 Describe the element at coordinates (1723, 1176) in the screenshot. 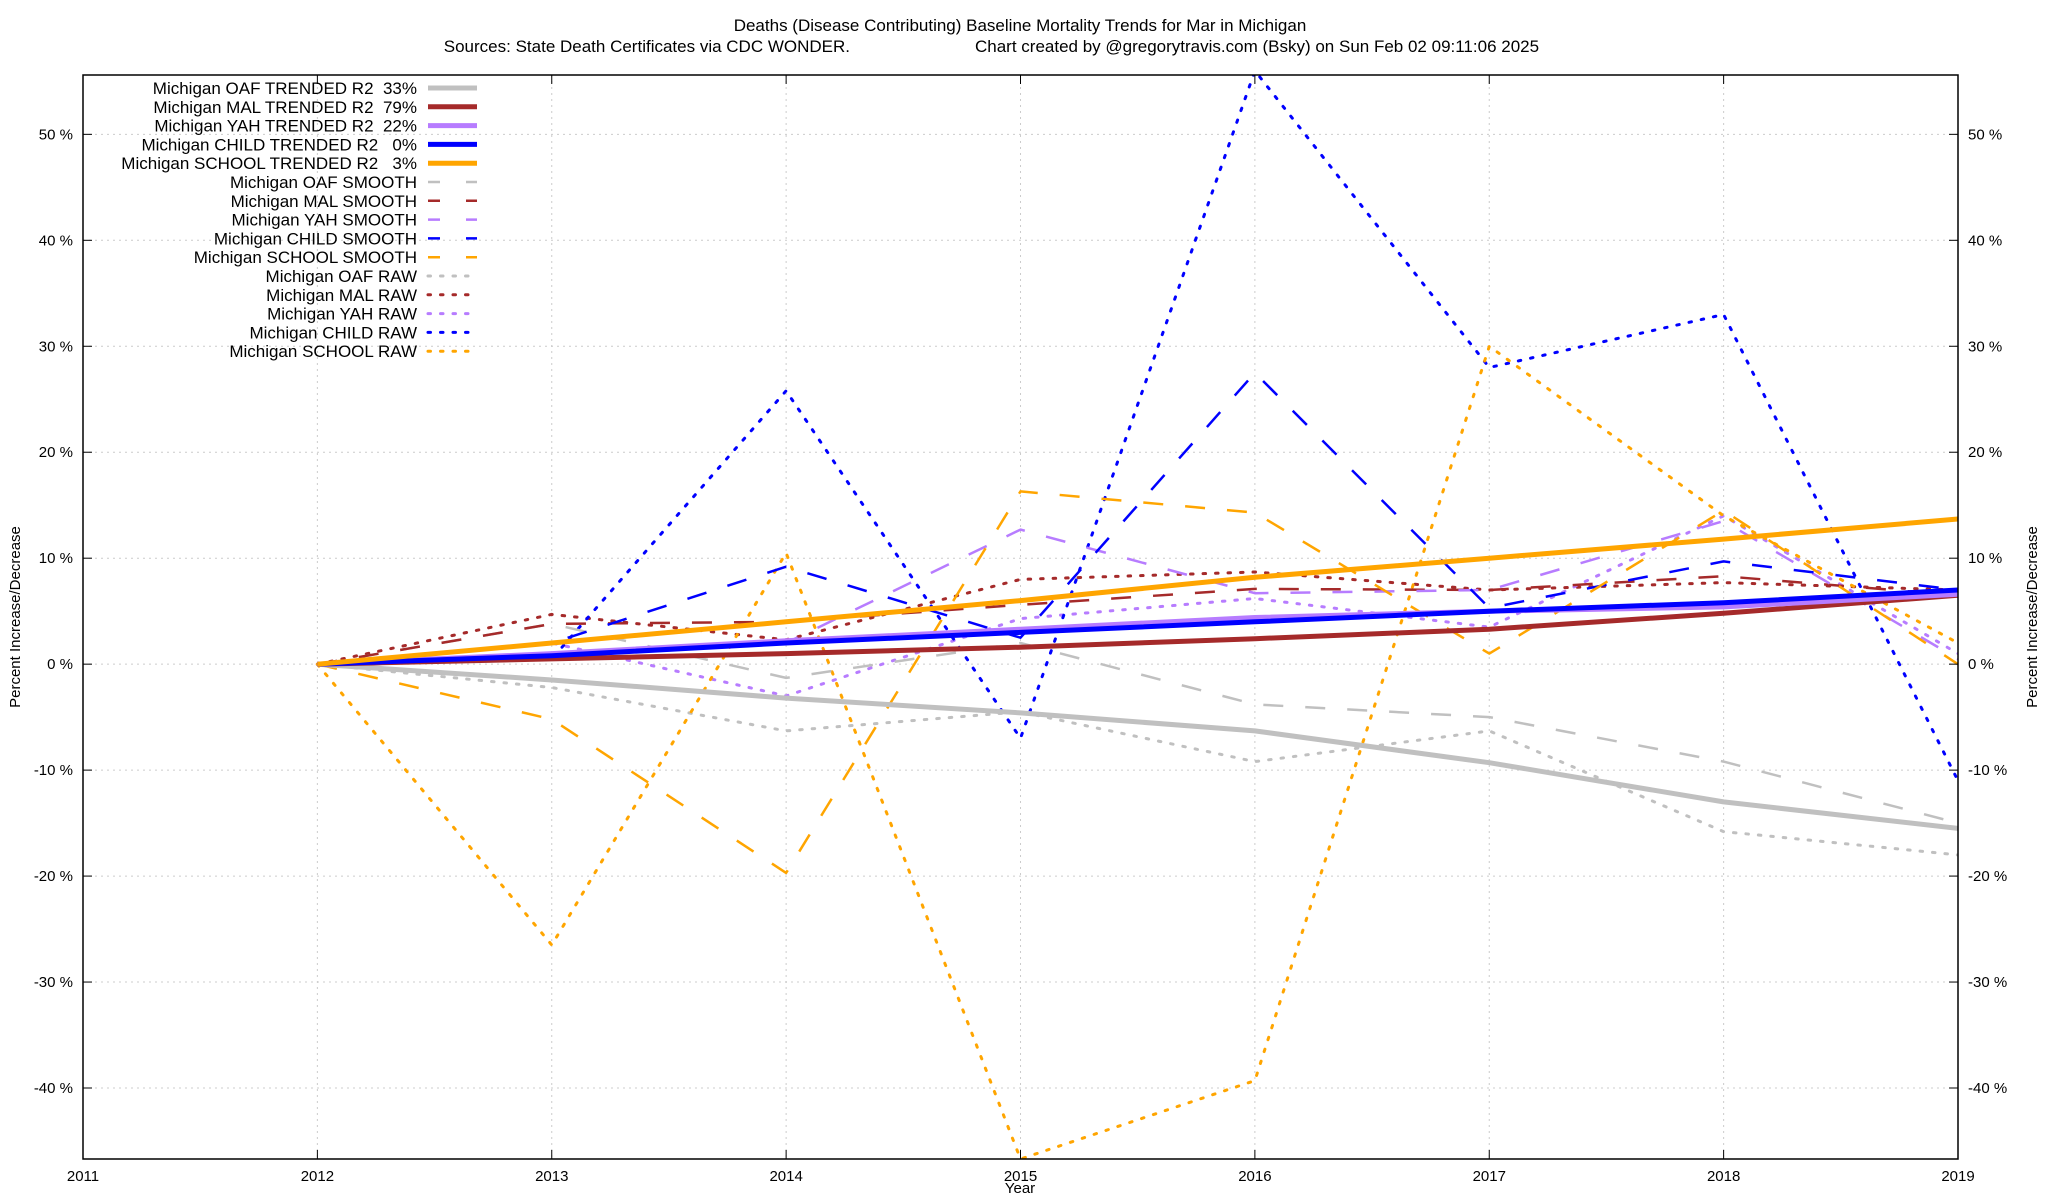

I see `x-tick-label: 2018` at that location.